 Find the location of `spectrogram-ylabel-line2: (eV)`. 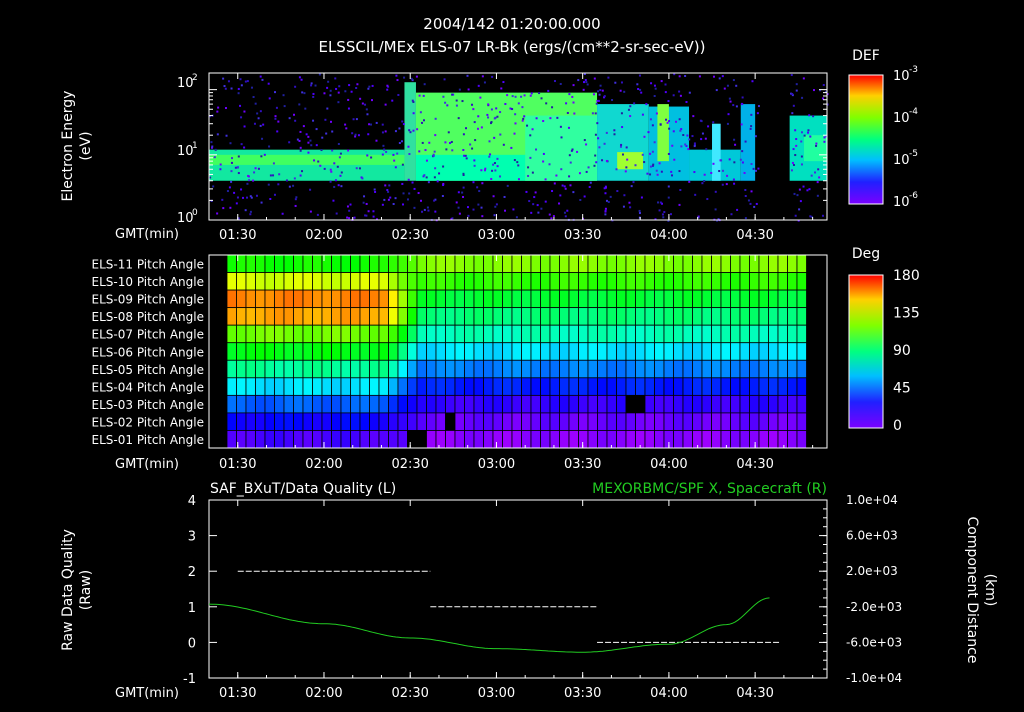

spectrogram-ylabel-line2: (eV) is located at coordinates (86, 145).